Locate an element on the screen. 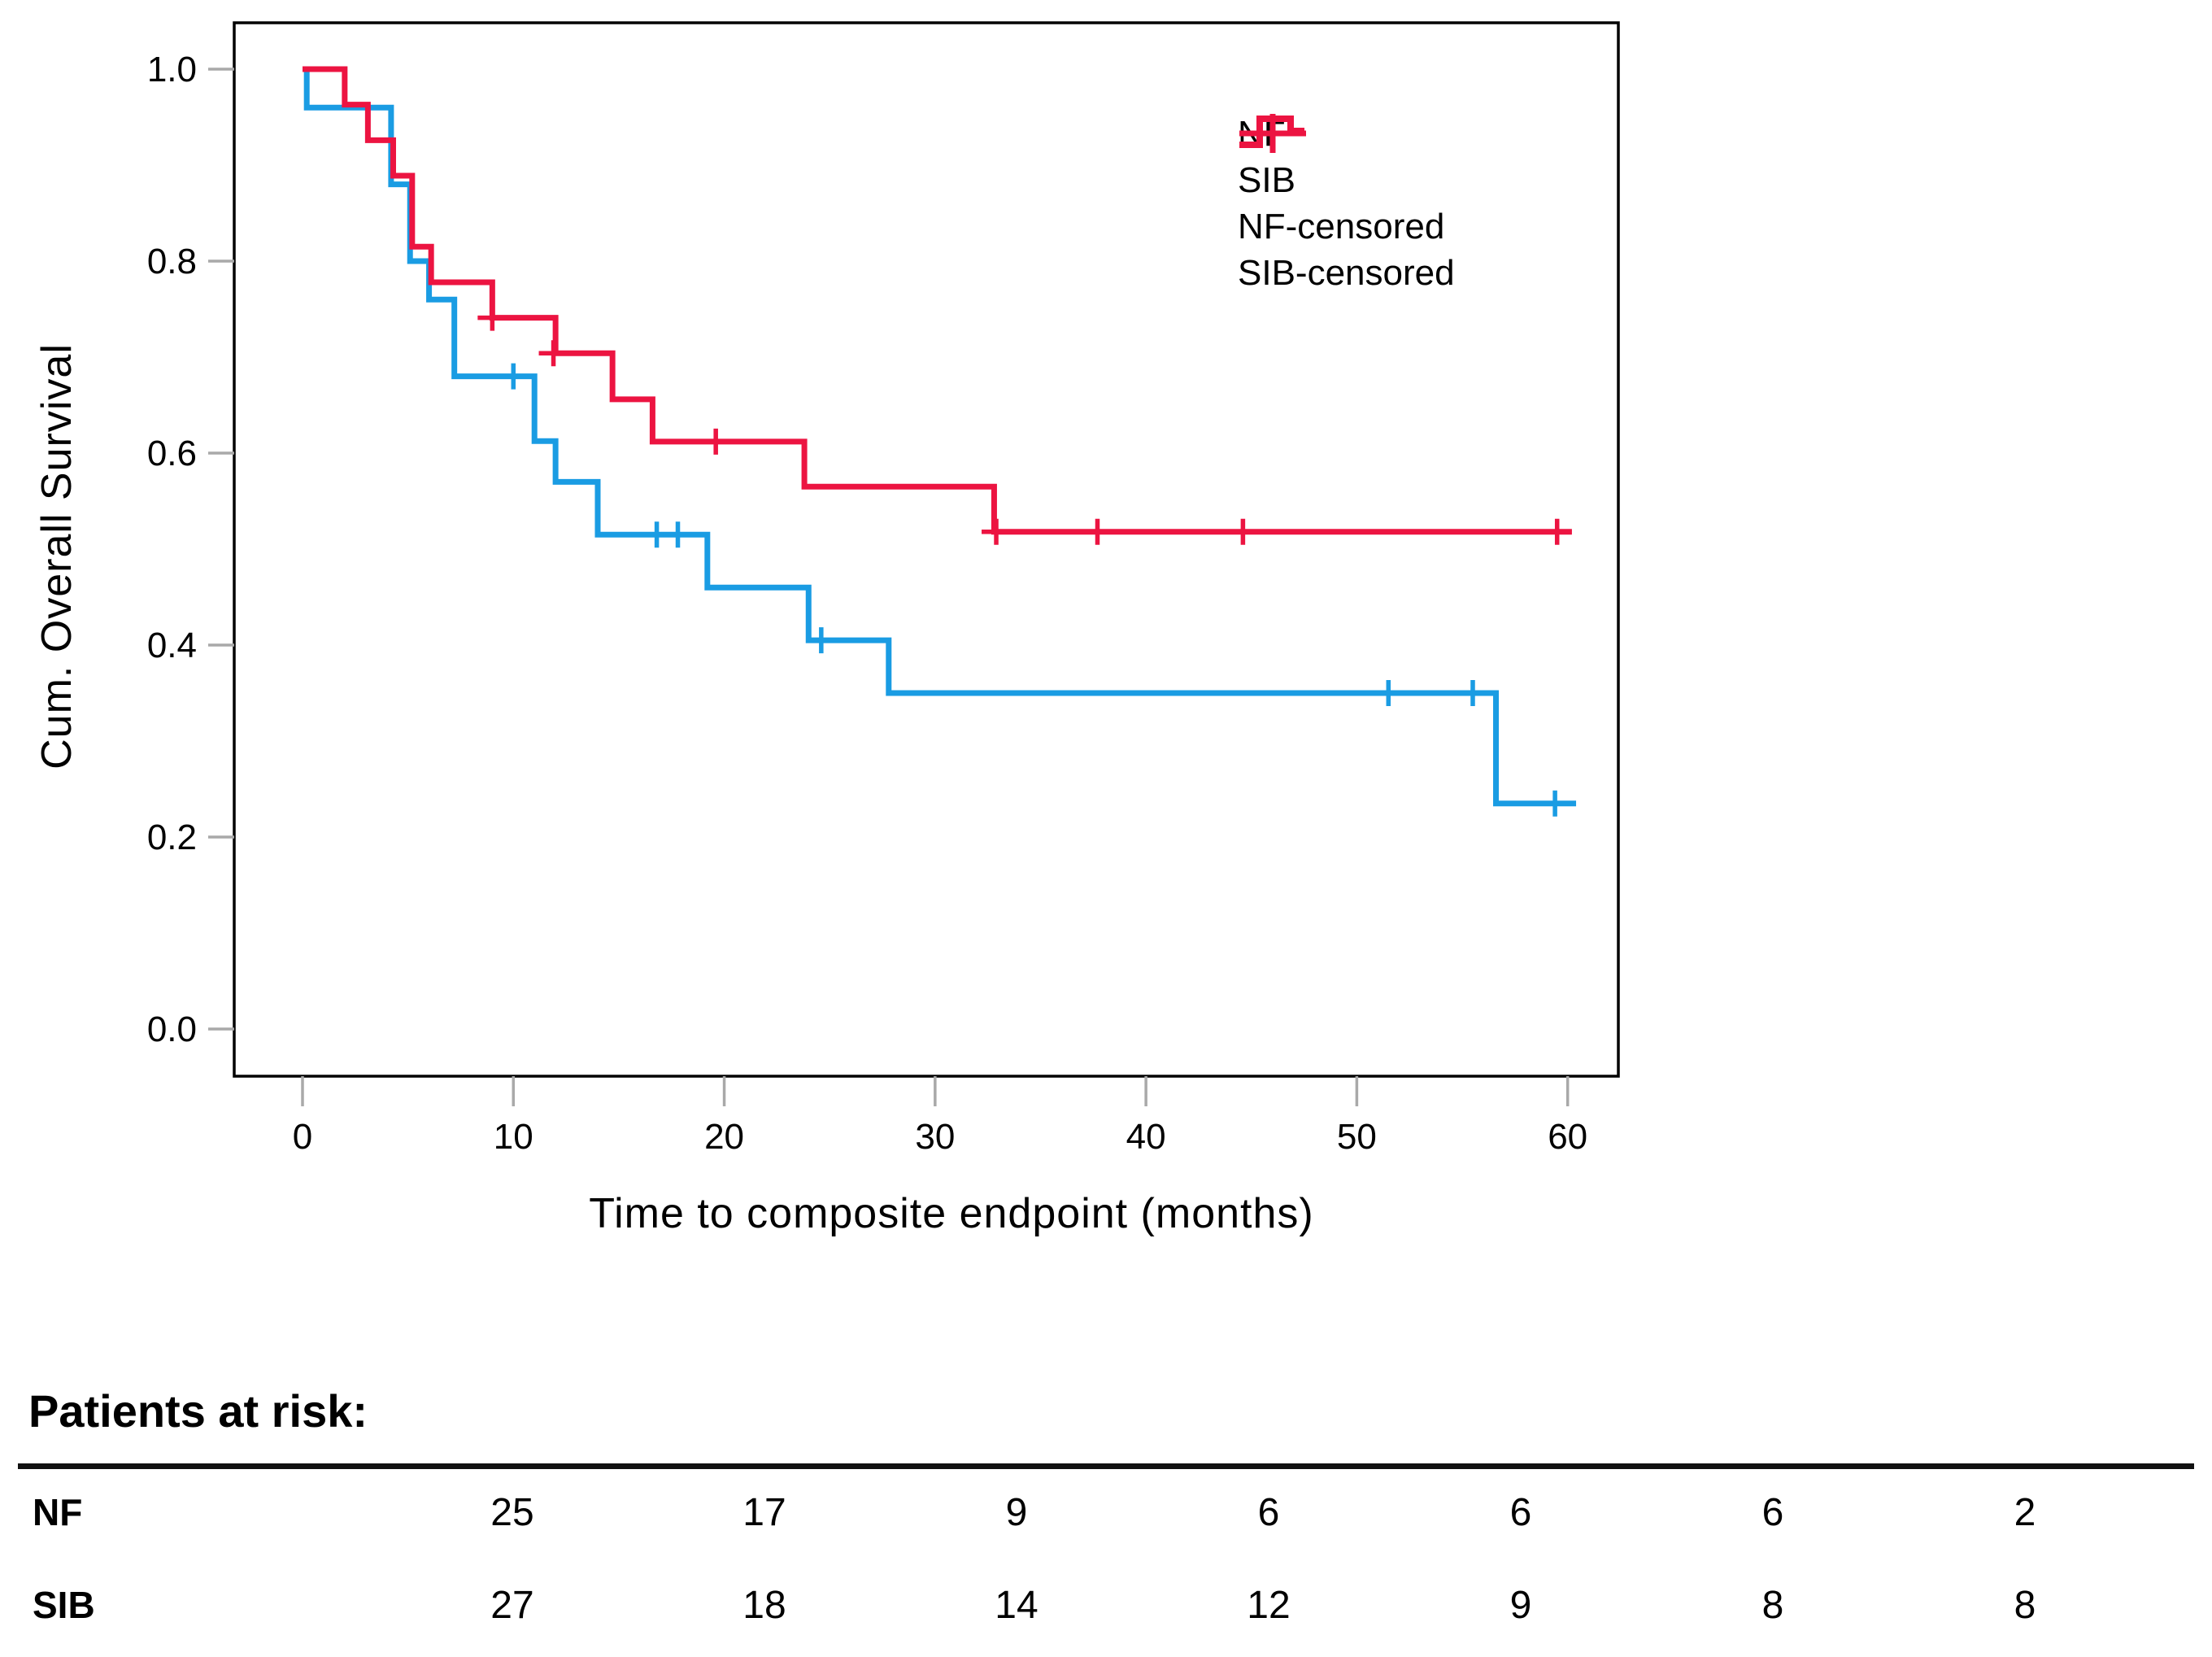 The height and width of the screenshot is (1657, 2212). y-axis-title: Cum. Overall Survival is located at coordinates (57, 556).